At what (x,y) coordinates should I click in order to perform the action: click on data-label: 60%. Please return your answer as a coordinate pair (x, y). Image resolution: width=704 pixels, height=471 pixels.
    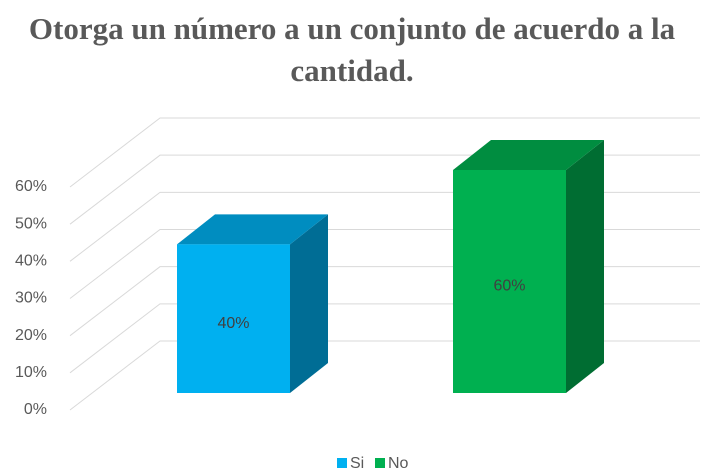
    Looking at the image, I should click on (509, 286).